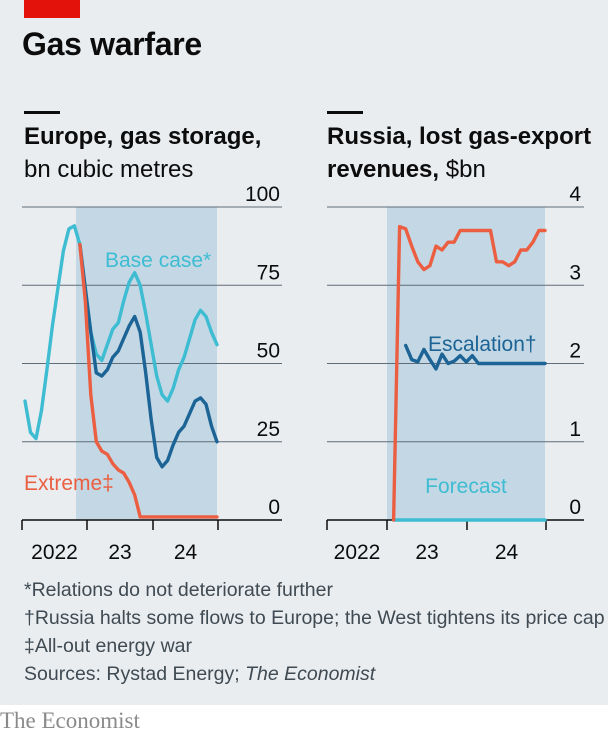  Describe the element at coordinates (575, 429) in the screenshot. I see `y-tick-label-2: 1` at that location.